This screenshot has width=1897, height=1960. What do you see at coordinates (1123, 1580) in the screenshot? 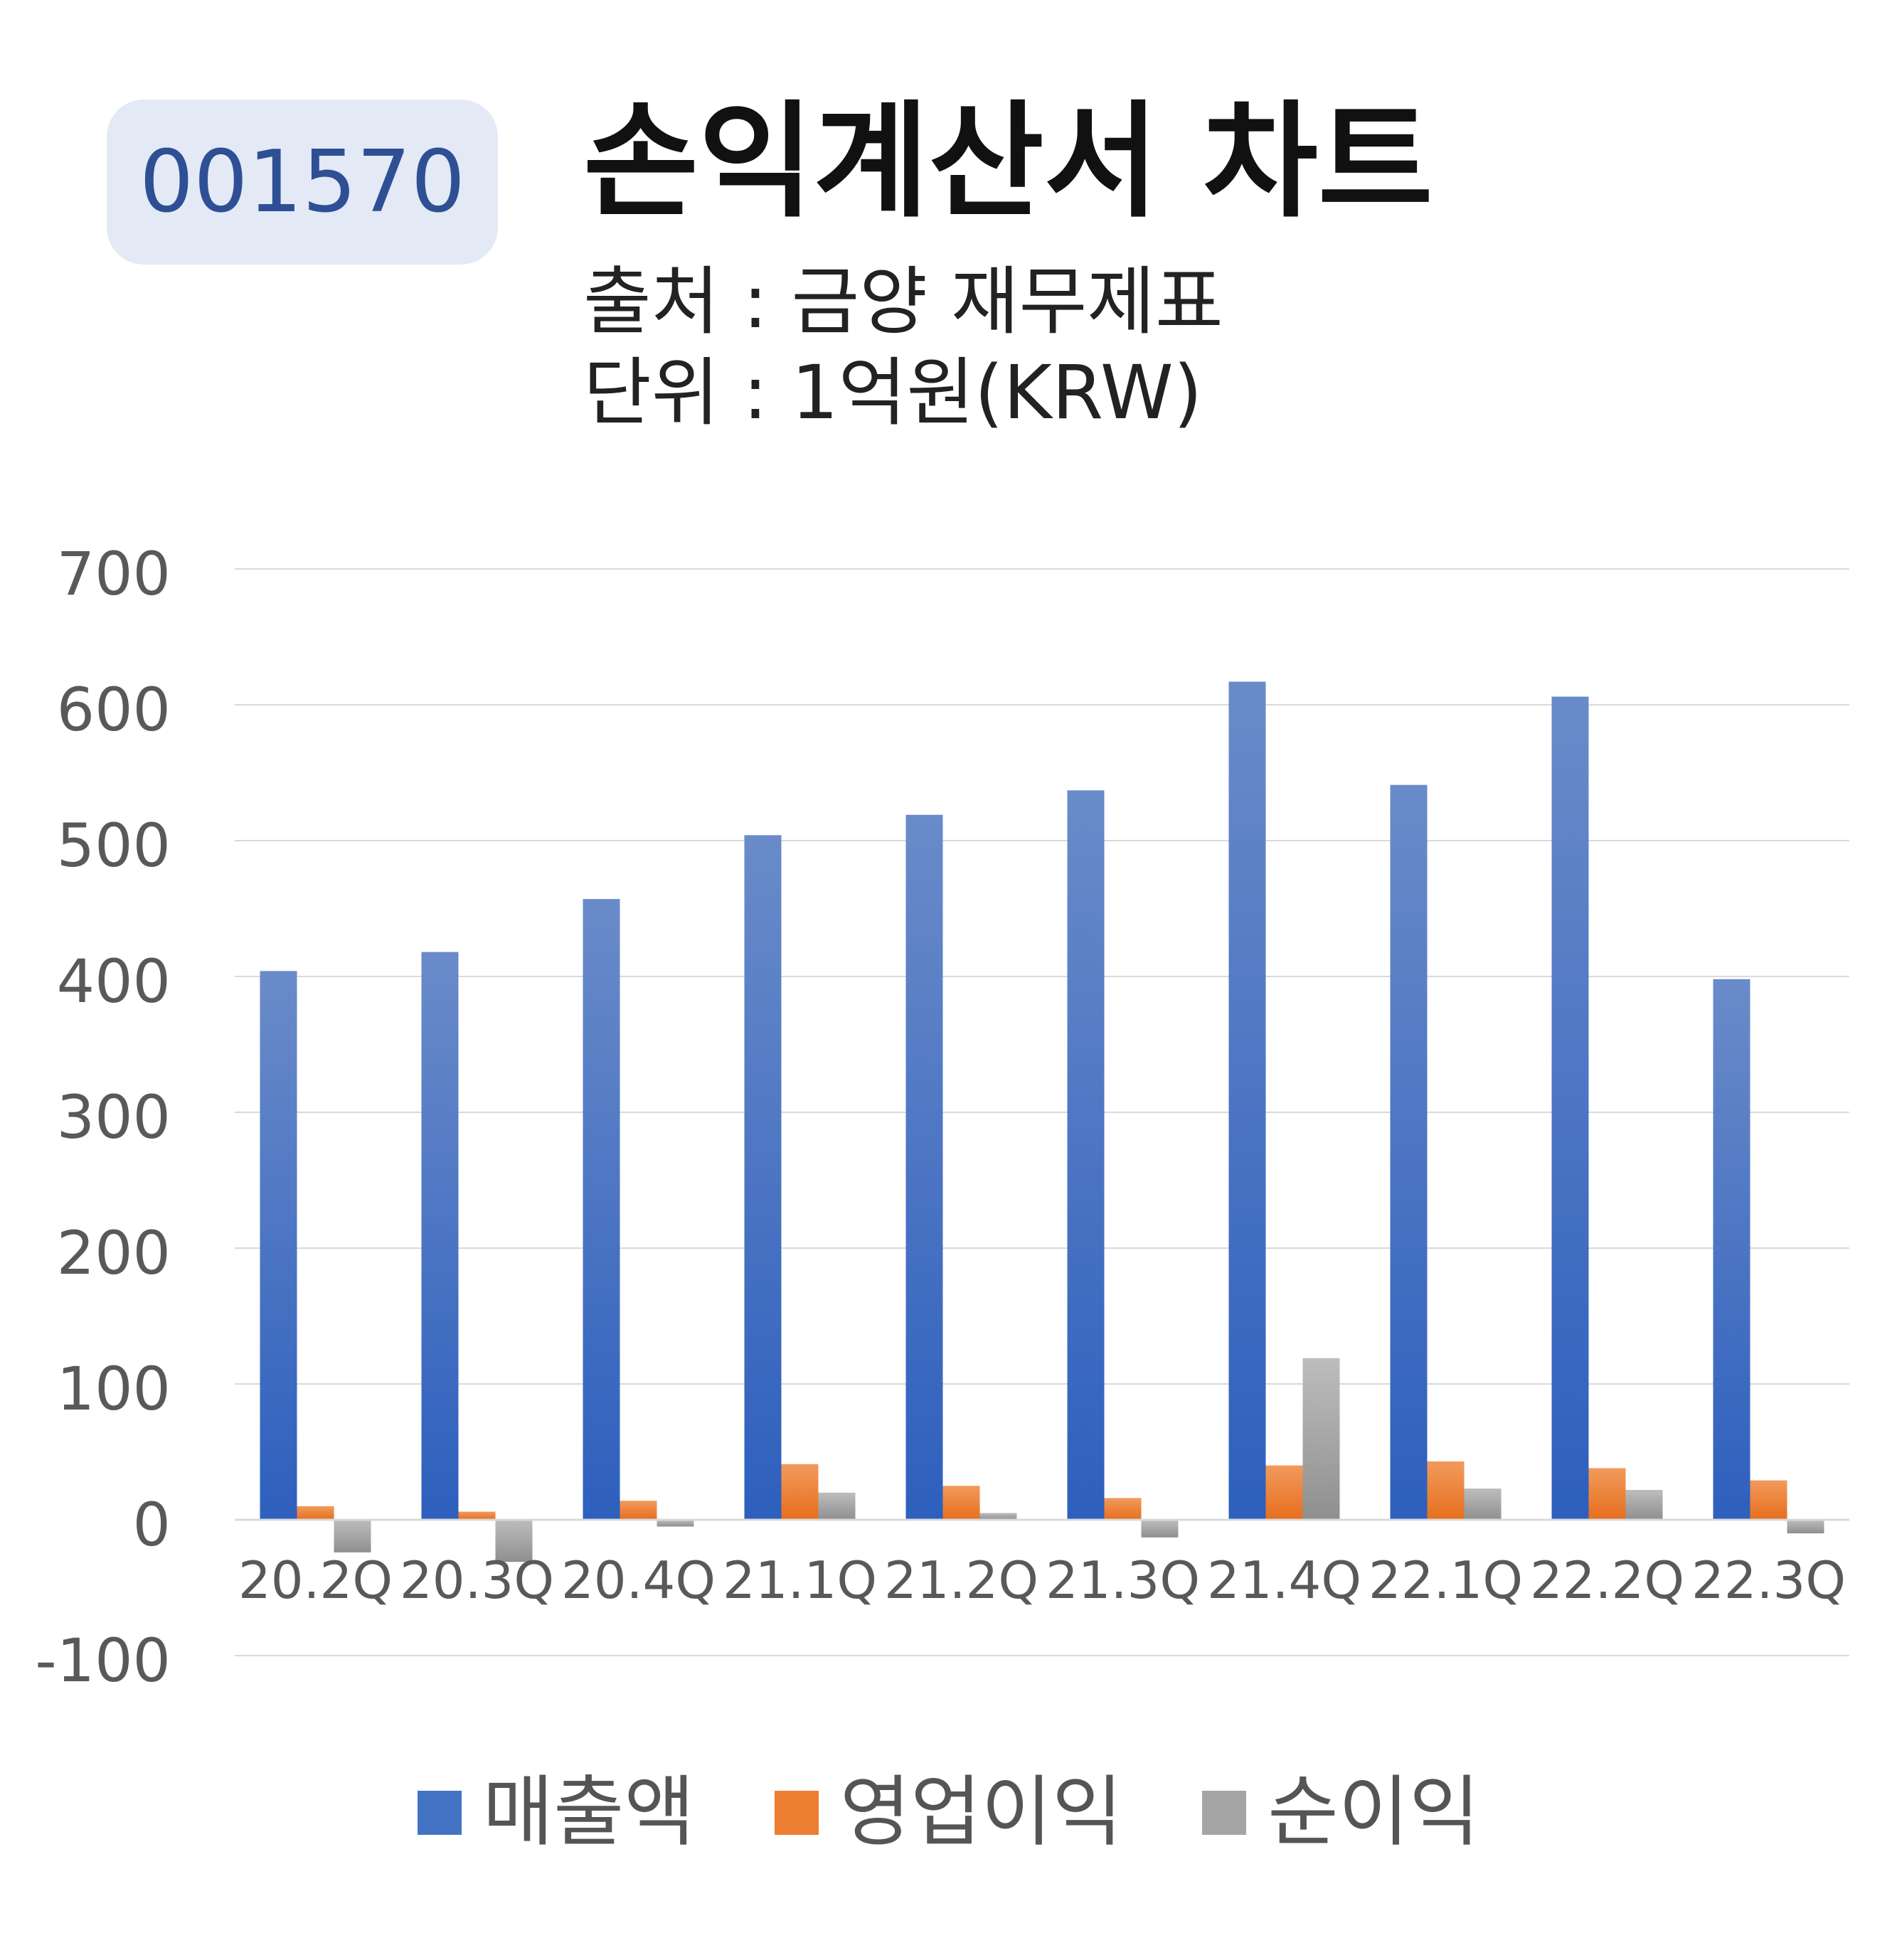
I see `x-tick-label: 21.3Q` at bounding box center [1123, 1580].